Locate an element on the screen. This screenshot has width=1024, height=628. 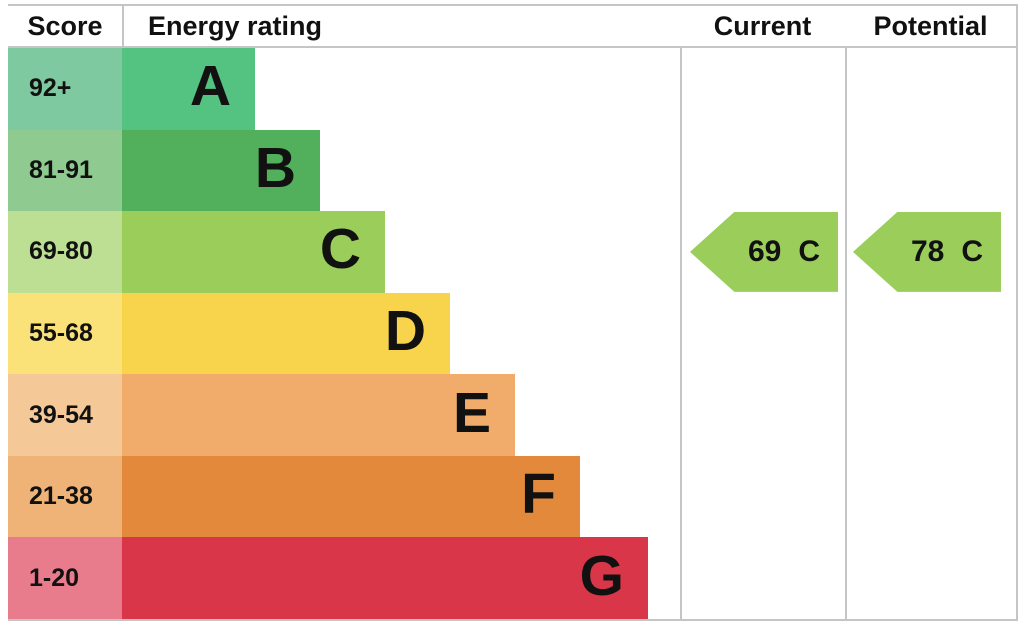
band-score-range: 81-91 is located at coordinates (65, 170).